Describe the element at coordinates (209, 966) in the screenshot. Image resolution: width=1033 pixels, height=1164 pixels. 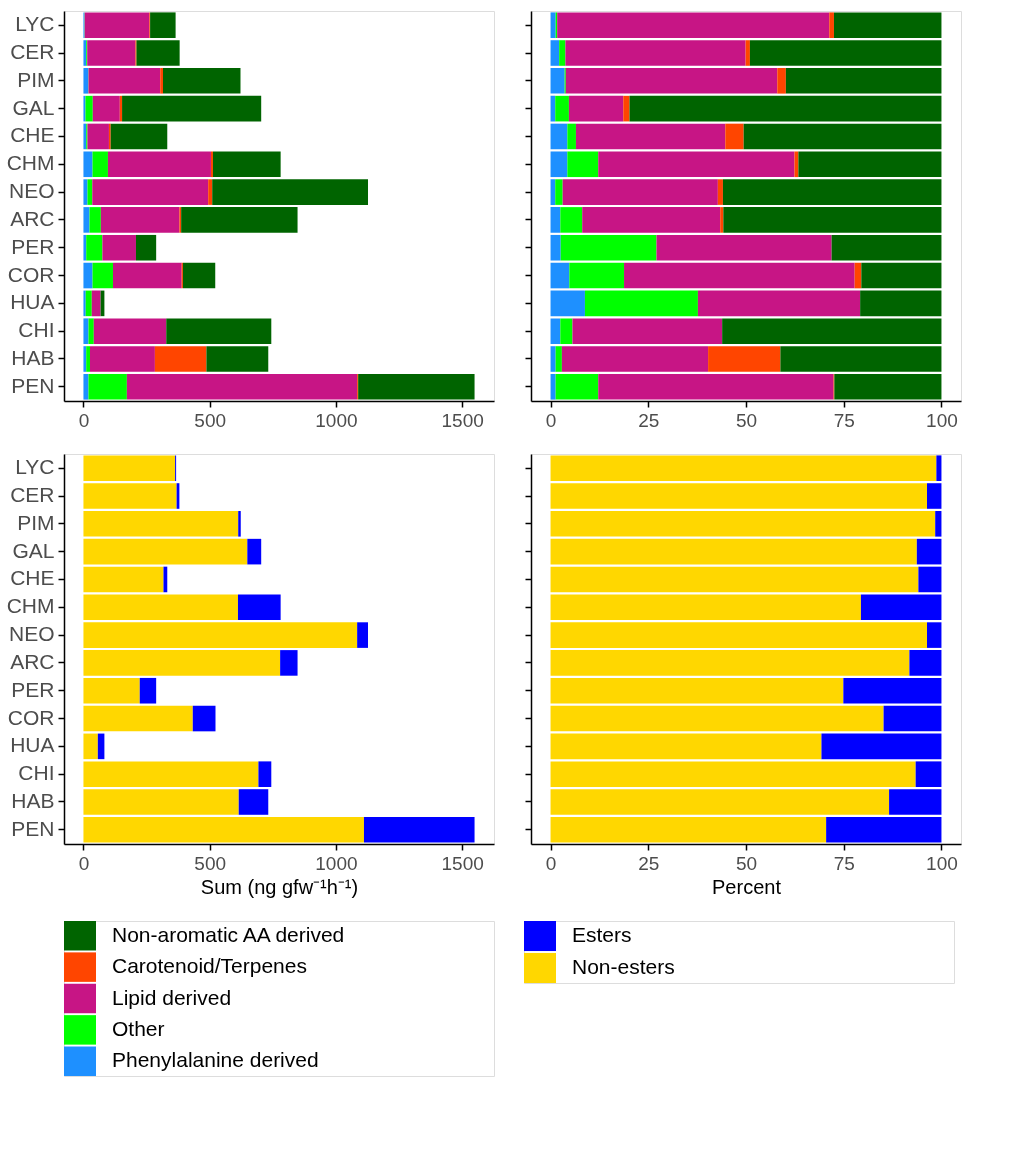
I see `legend-label: Carotenoid/Terpenes` at that location.